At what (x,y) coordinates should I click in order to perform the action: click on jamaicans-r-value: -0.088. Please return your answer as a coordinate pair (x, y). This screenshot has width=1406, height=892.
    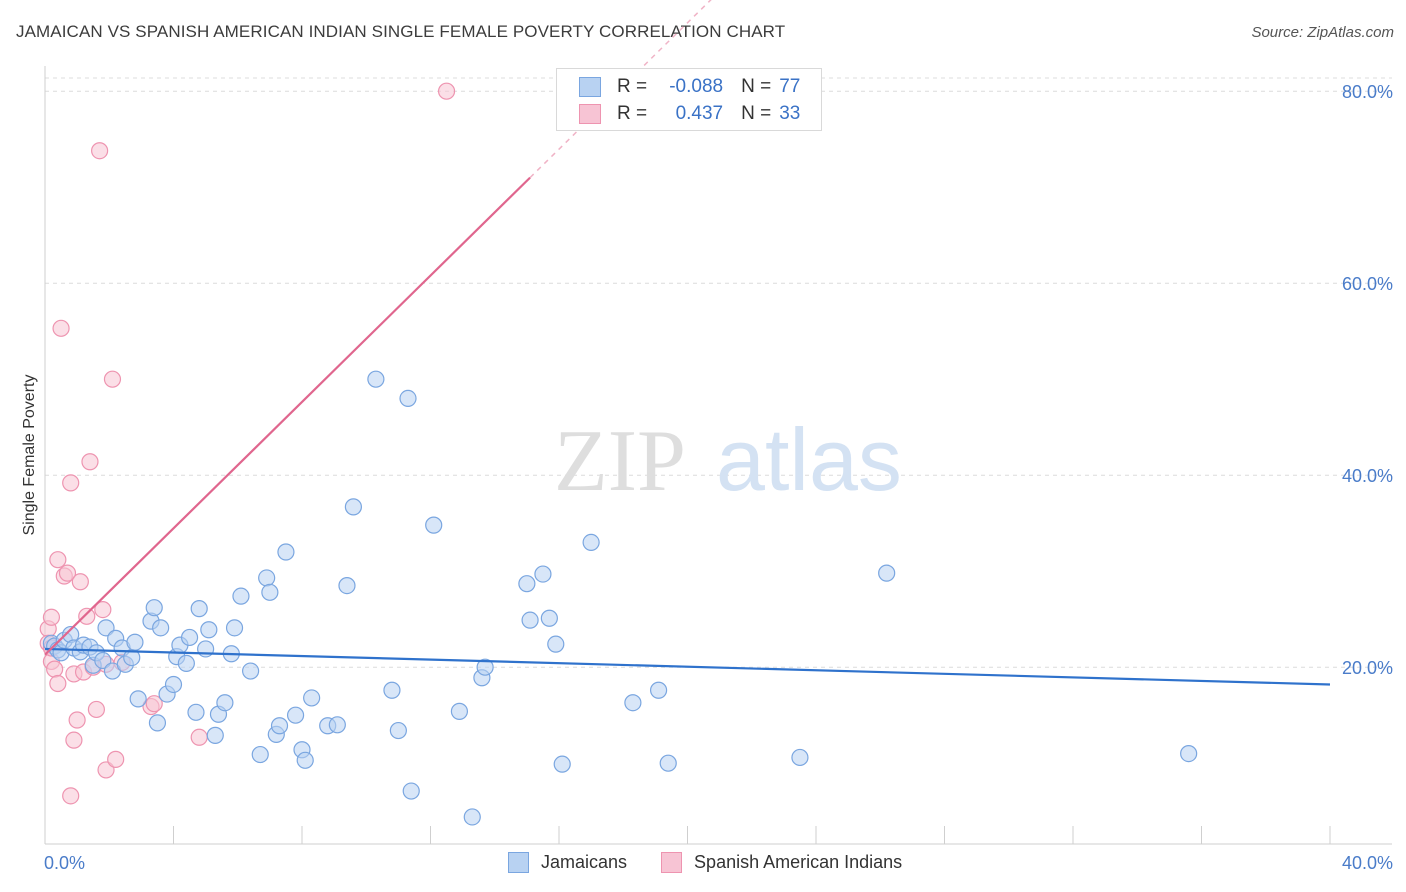
    Looking at the image, I should click on (696, 86).